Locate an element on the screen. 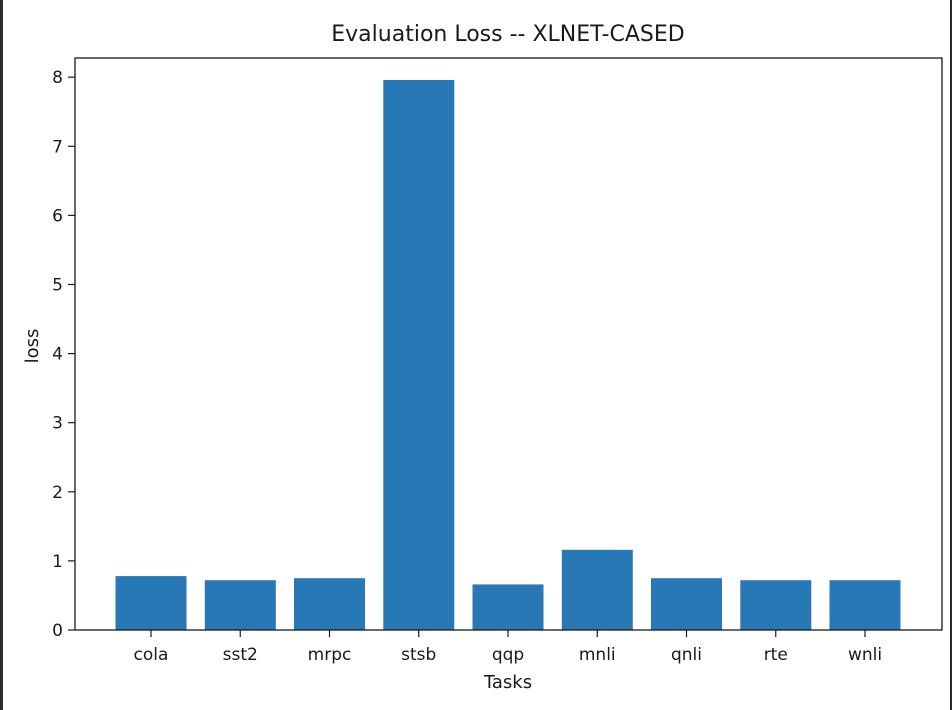 The height and width of the screenshot is (710, 952). x-tick-label-qqp: qqp is located at coordinates (508, 655).